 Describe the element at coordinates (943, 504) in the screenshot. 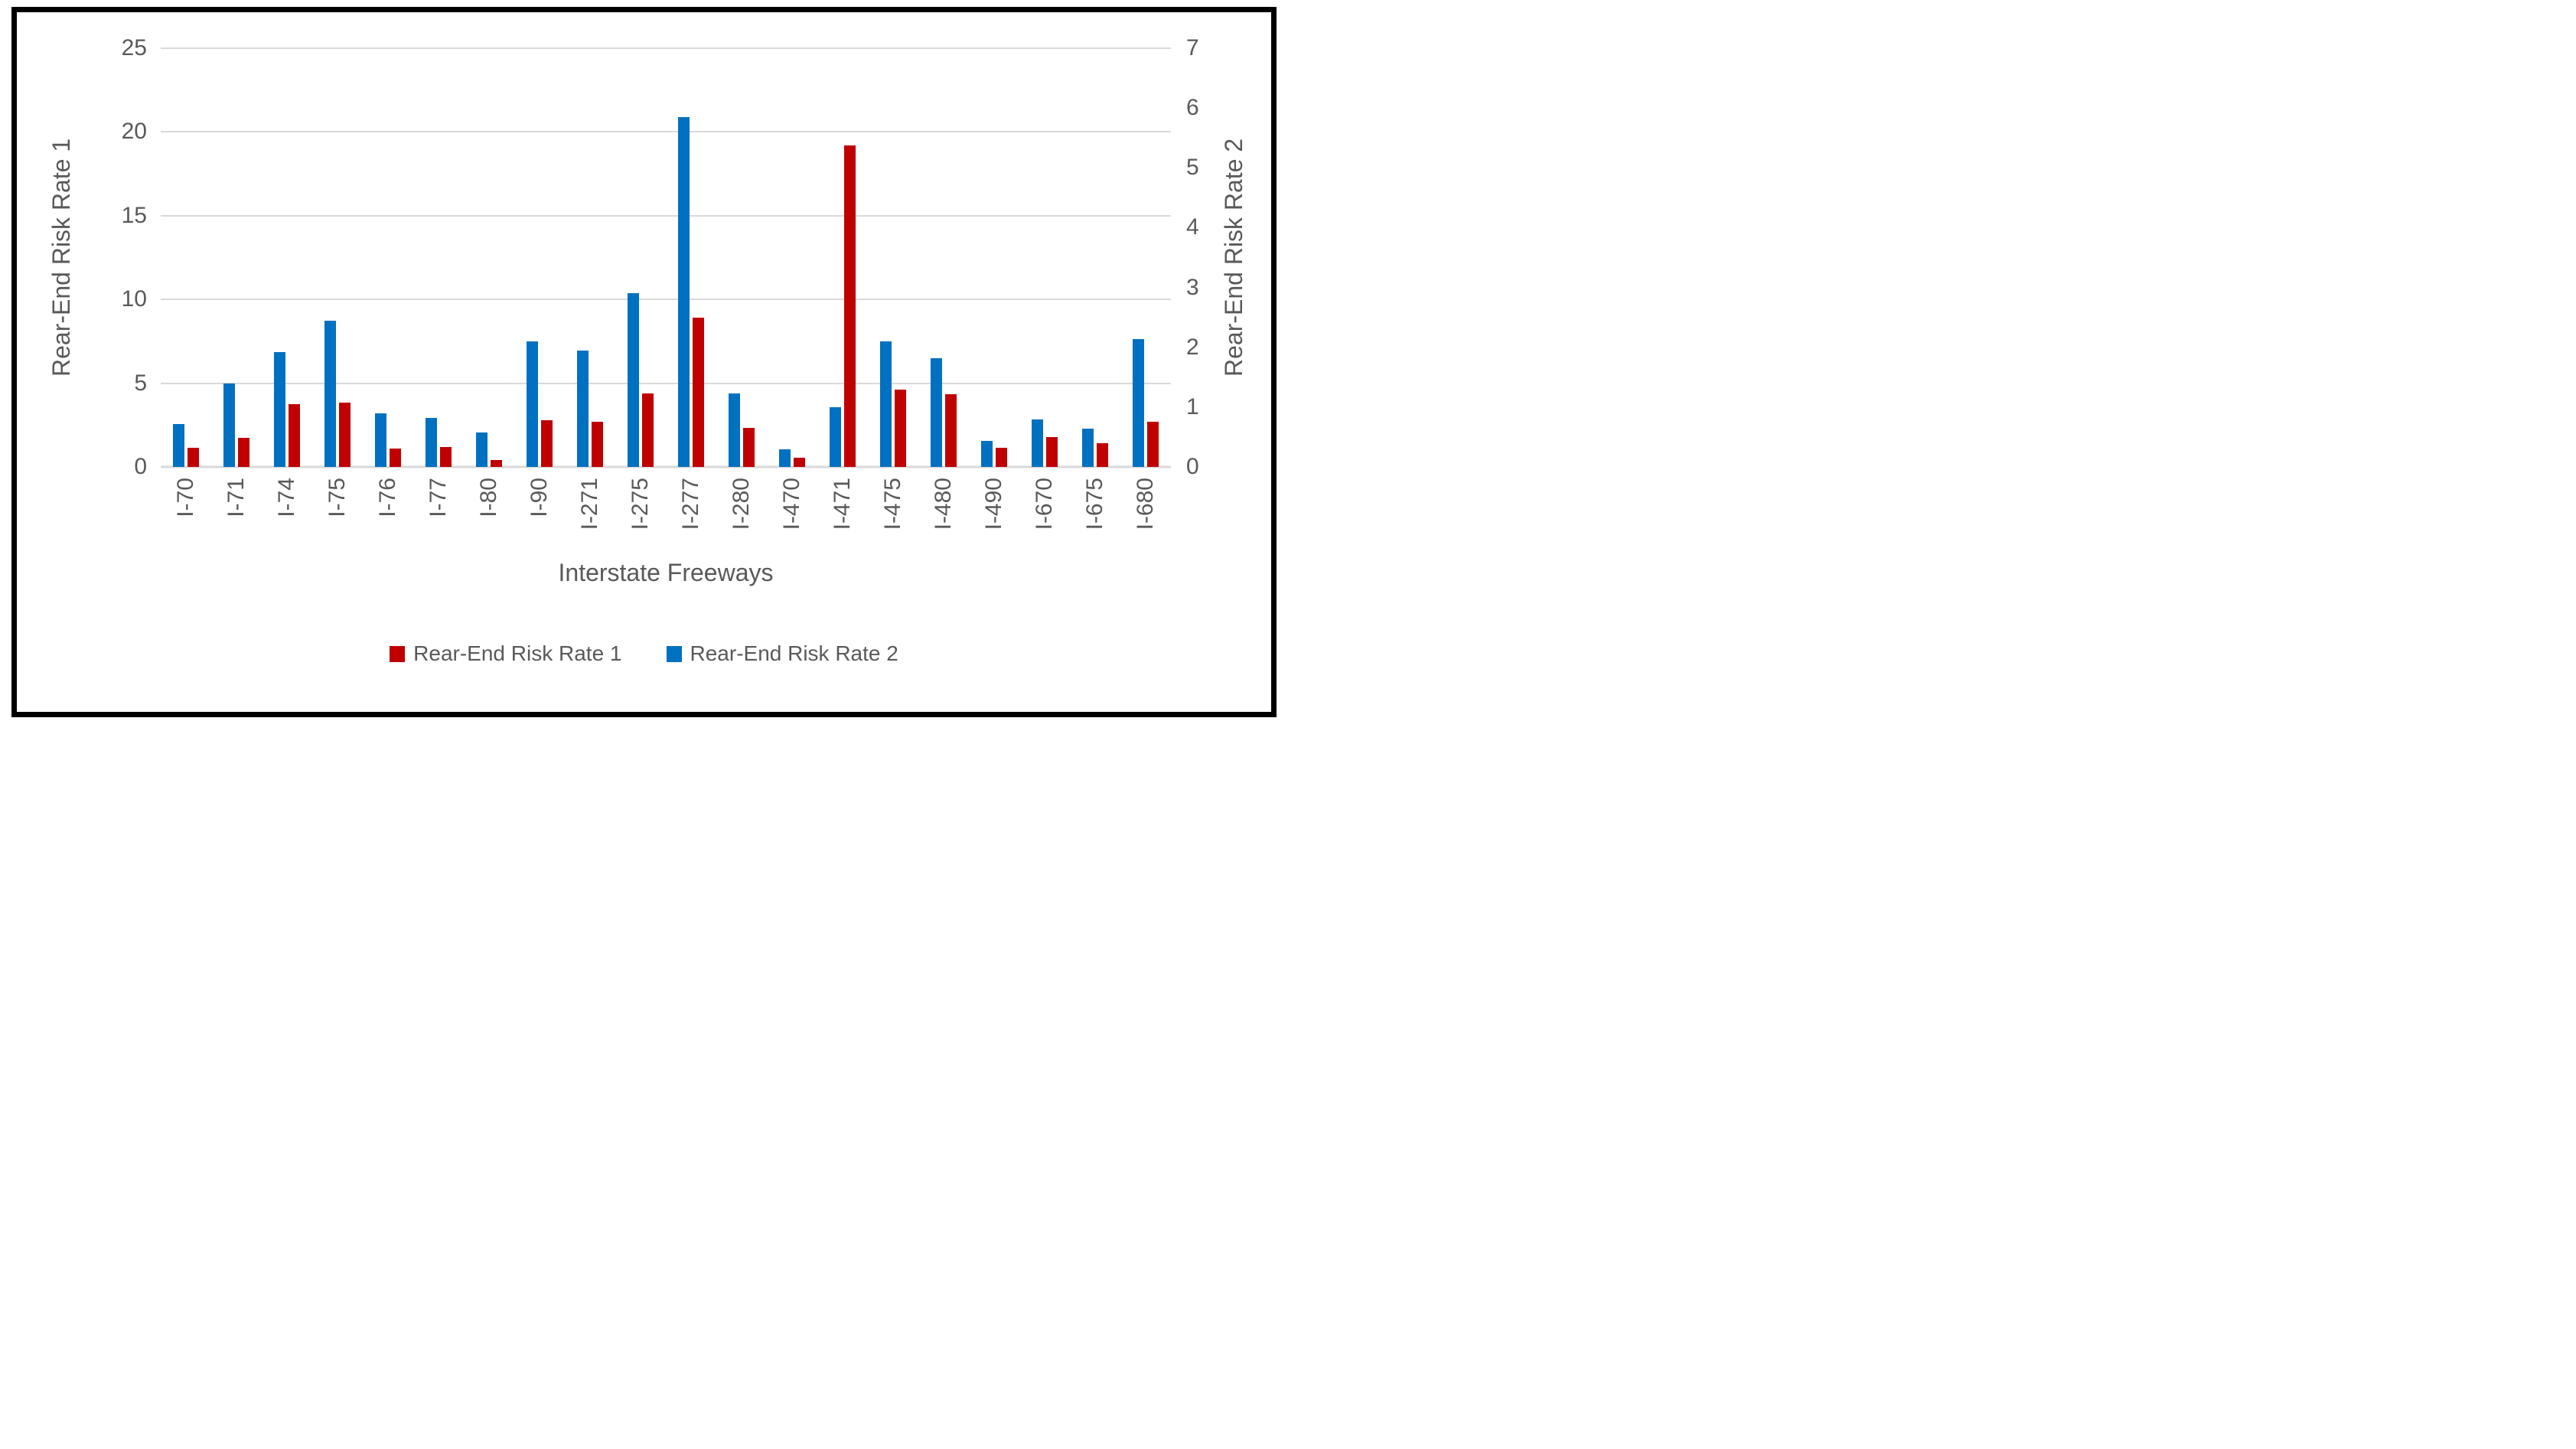

I see `x-tick-label: I-480` at that location.